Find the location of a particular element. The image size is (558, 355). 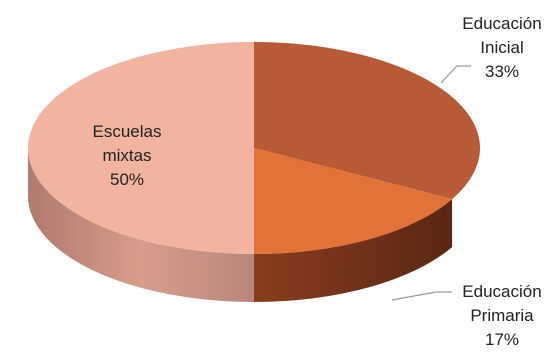

pie-slice-educacion-primaria is located at coordinates (353, 201).